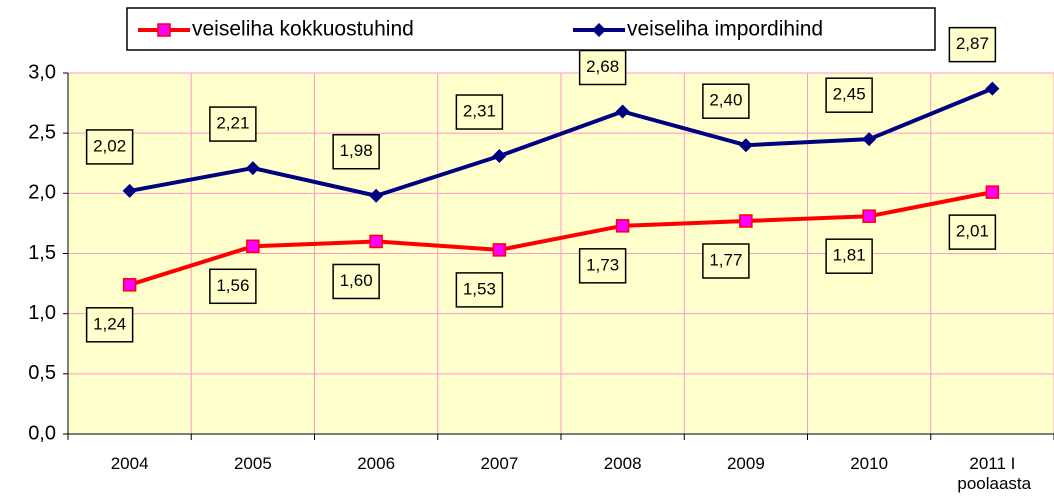  Describe the element at coordinates (725, 29) in the screenshot. I see `legend-label: veiseliha impordihind` at that location.